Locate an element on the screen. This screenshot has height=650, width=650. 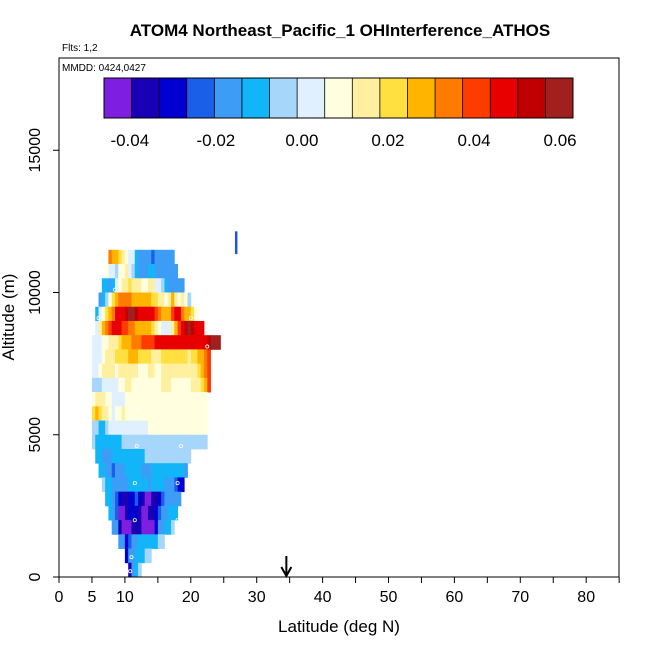
x-tick-label: 40 is located at coordinates (323, 597).